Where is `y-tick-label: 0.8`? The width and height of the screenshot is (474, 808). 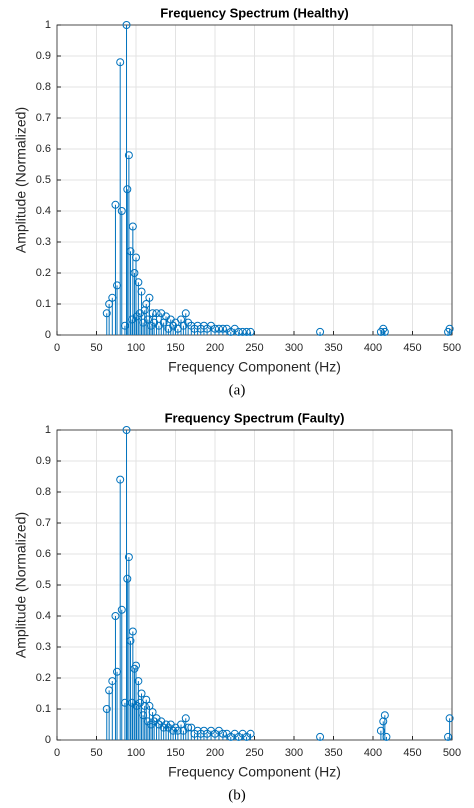
y-tick-label: 0.8 is located at coordinates (43, 87).